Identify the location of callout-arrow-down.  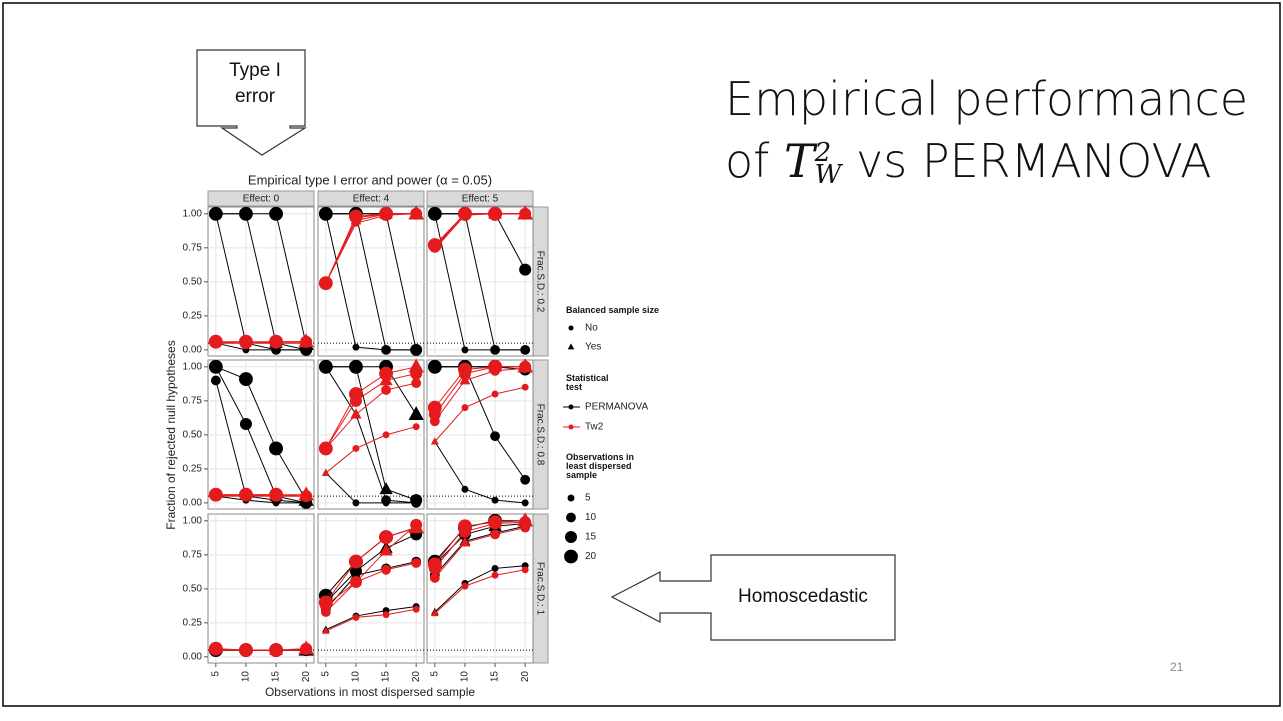
(252, 102).